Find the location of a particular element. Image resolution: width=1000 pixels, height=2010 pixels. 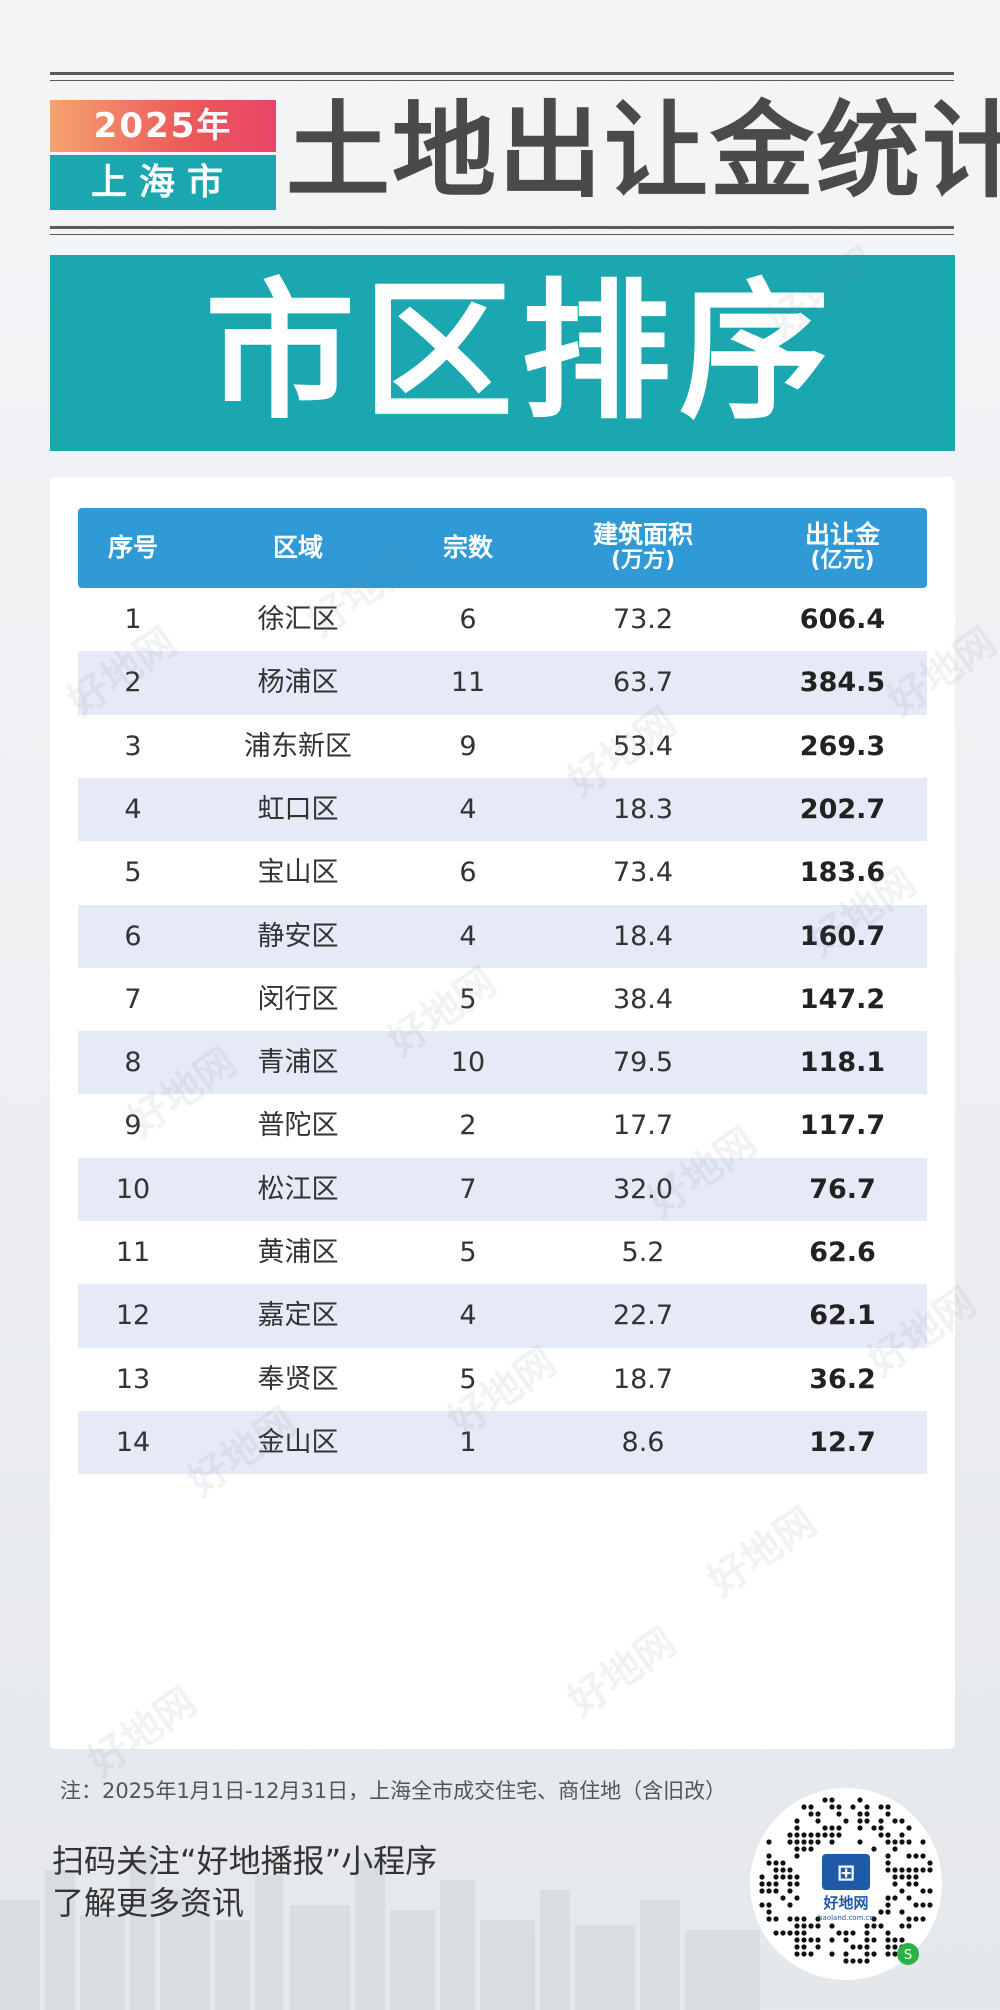

cell-rank: 14 is located at coordinates (133, 1442).